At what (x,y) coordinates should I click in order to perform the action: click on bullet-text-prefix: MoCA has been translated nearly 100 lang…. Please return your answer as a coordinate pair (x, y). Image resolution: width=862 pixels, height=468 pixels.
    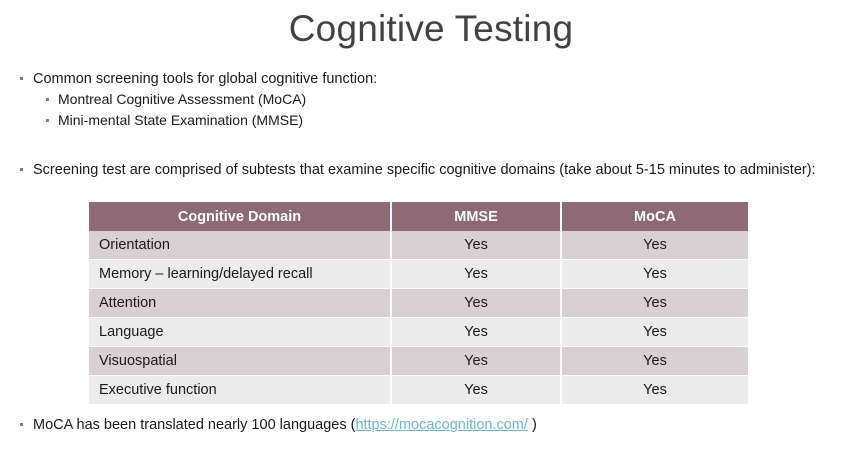
    Looking at the image, I should click on (194, 425).